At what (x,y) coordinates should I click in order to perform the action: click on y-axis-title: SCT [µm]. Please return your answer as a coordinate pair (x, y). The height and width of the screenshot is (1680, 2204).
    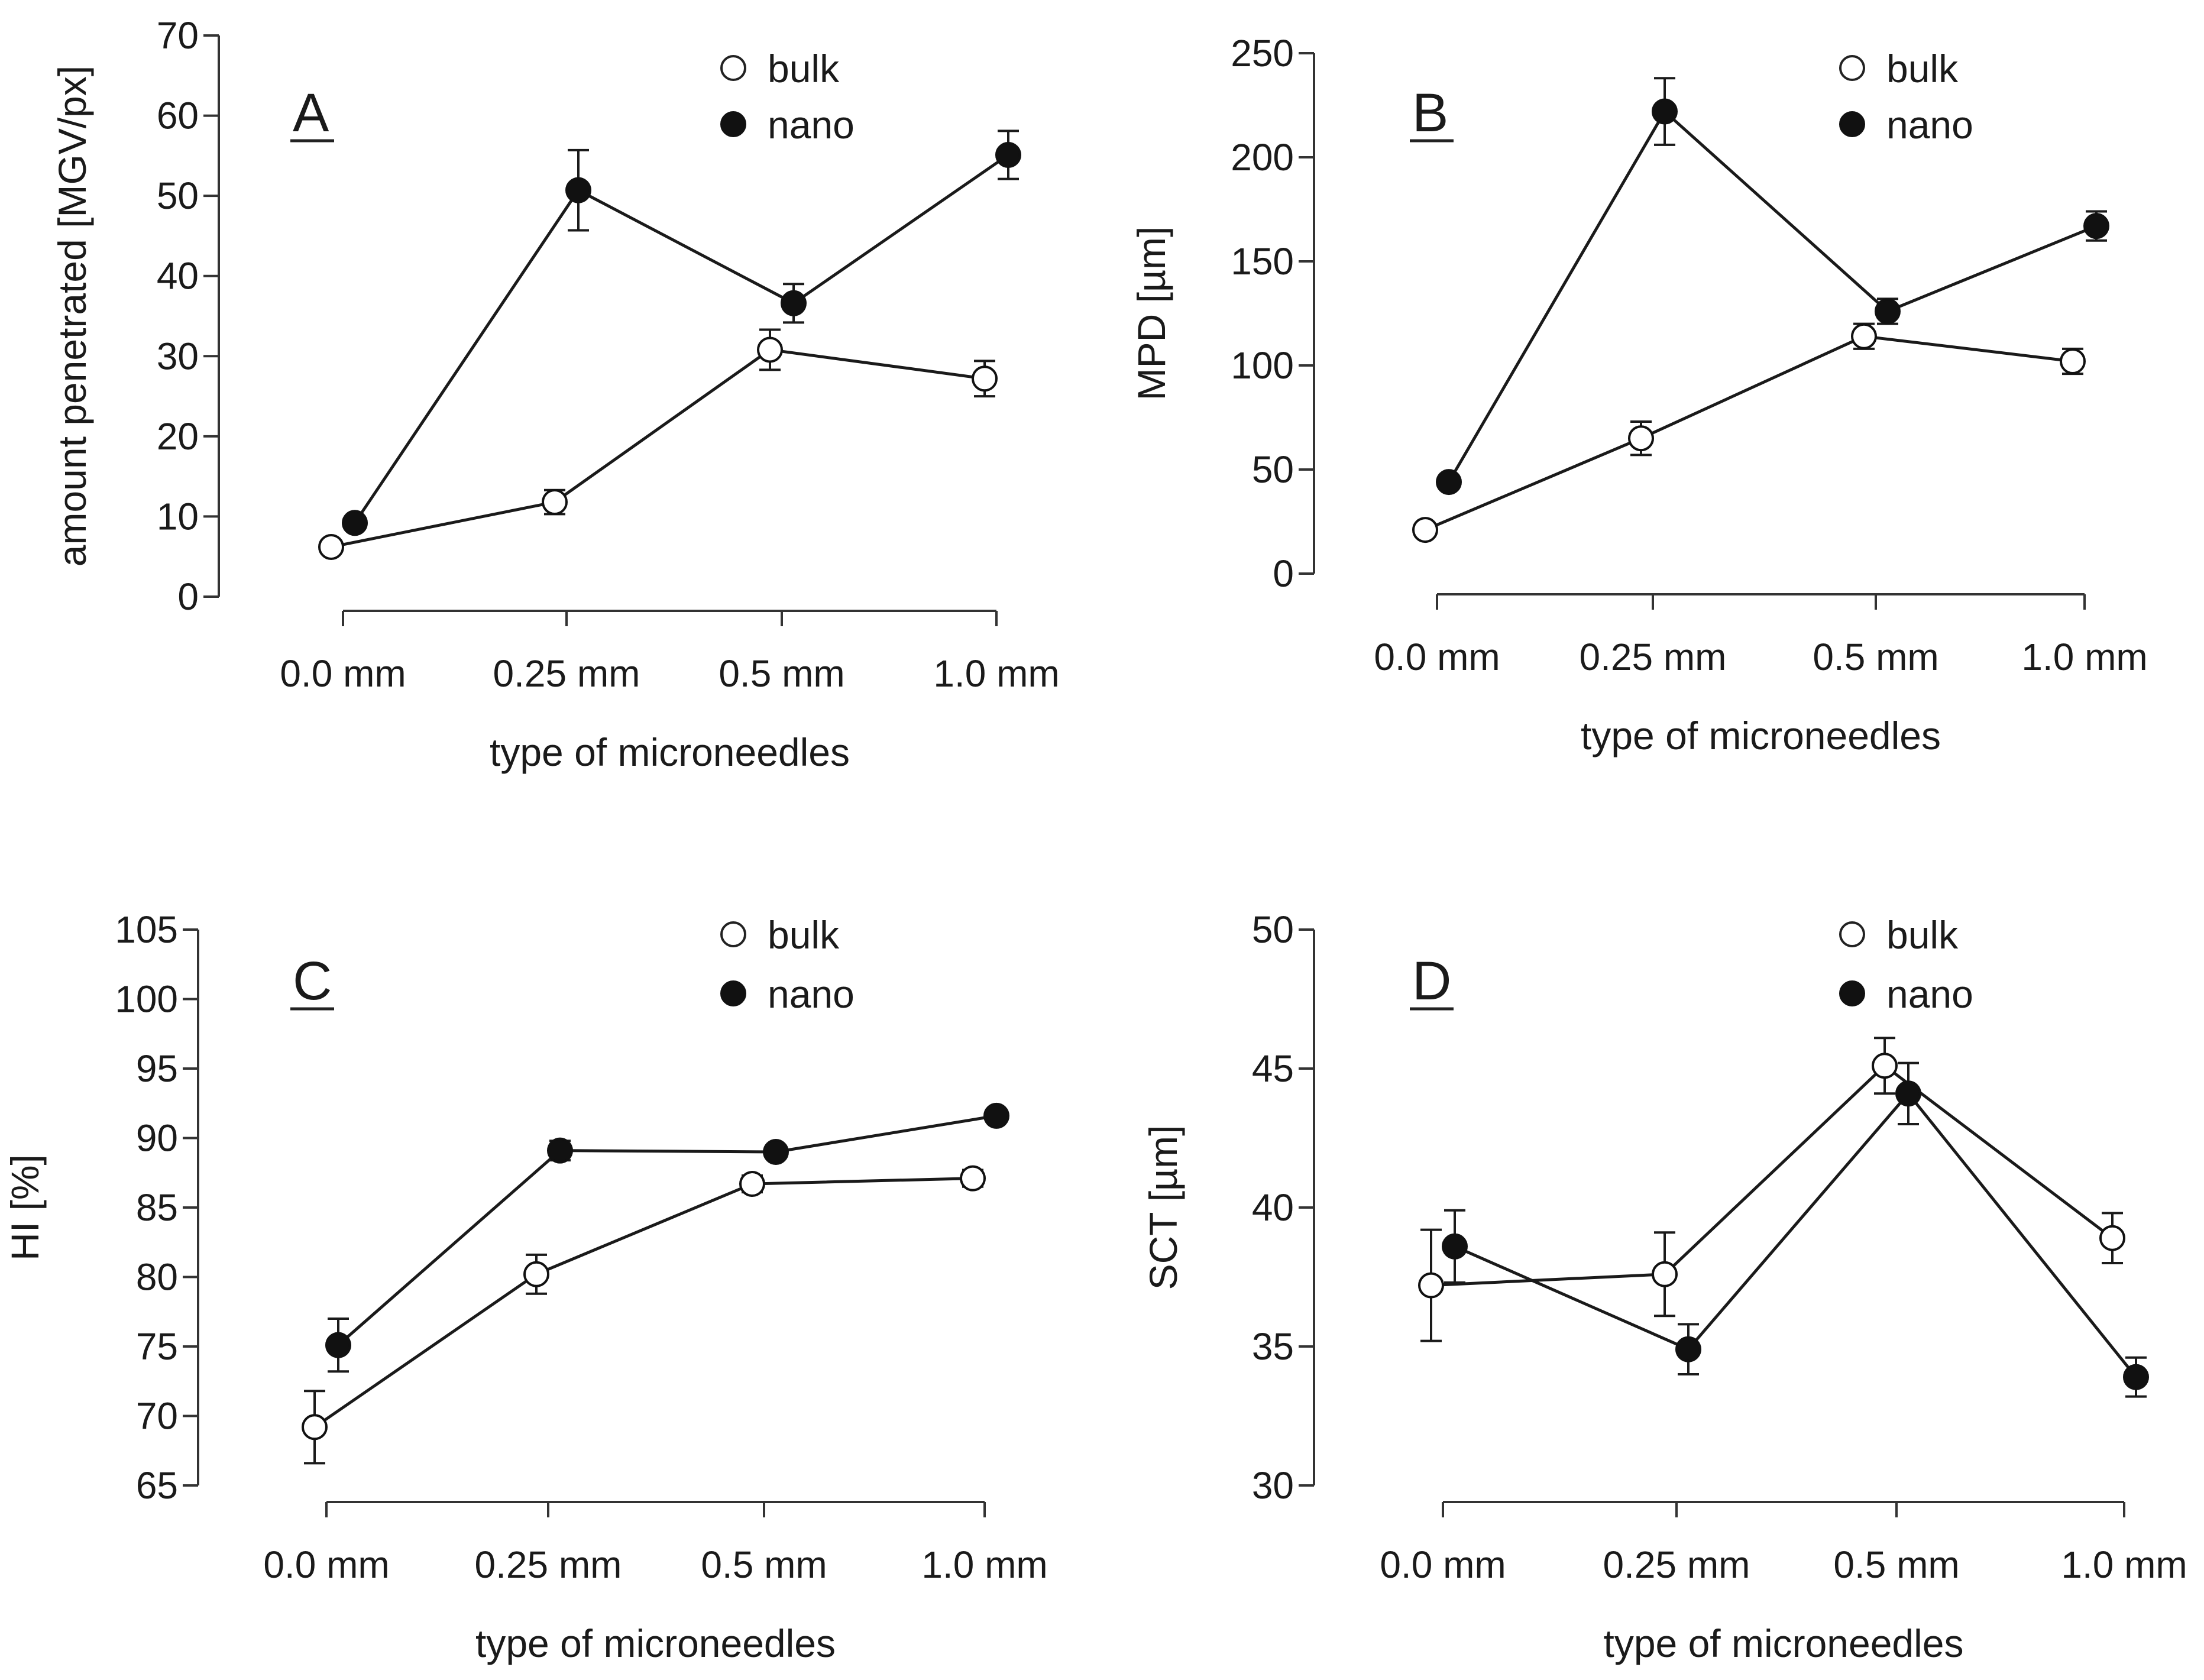
    Looking at the image, I should click on (1163, 1207).